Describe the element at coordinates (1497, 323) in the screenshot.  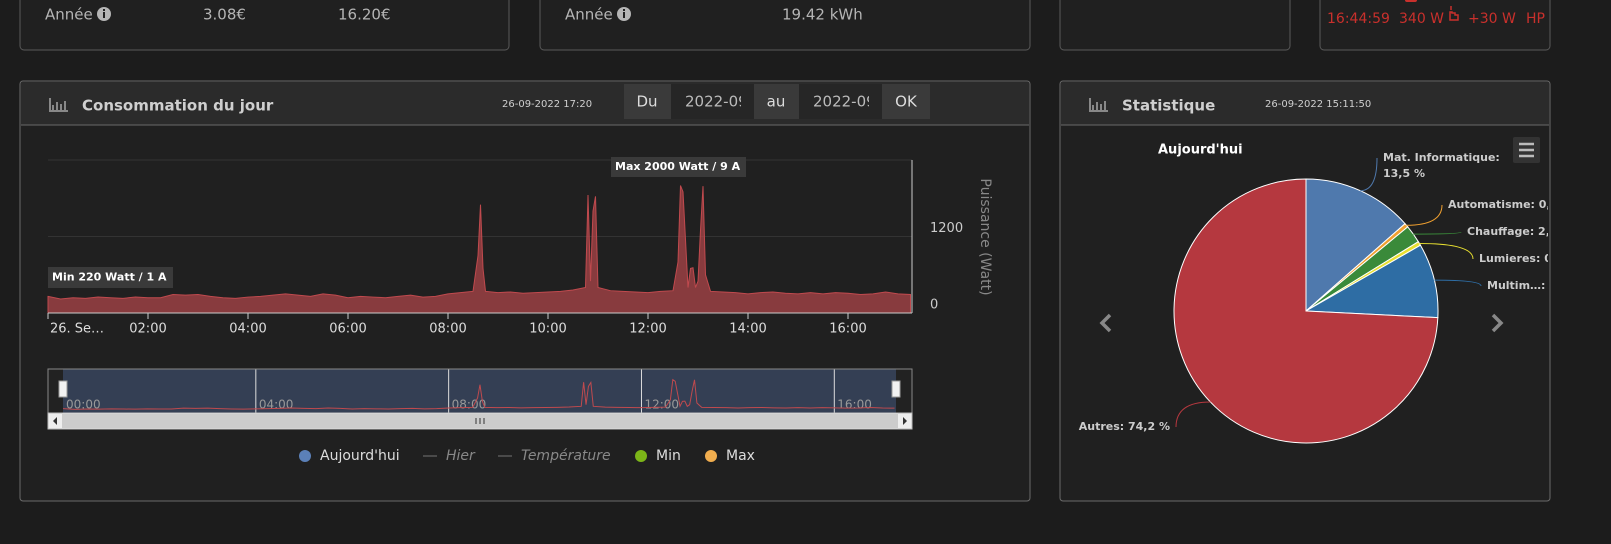
I see `next-arrow` at that location.